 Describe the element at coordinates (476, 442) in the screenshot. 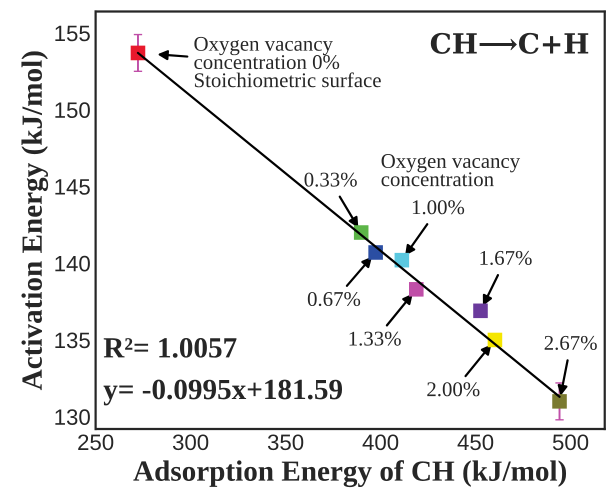

I see `x-tick-label: 450` at that location.